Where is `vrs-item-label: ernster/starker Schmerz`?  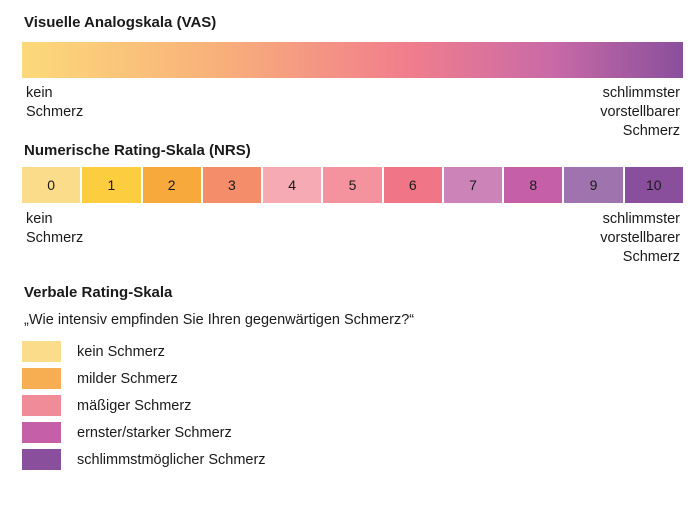 vrs-item-label: ernster/starker Schmerz is located at coordinates (154, 432).